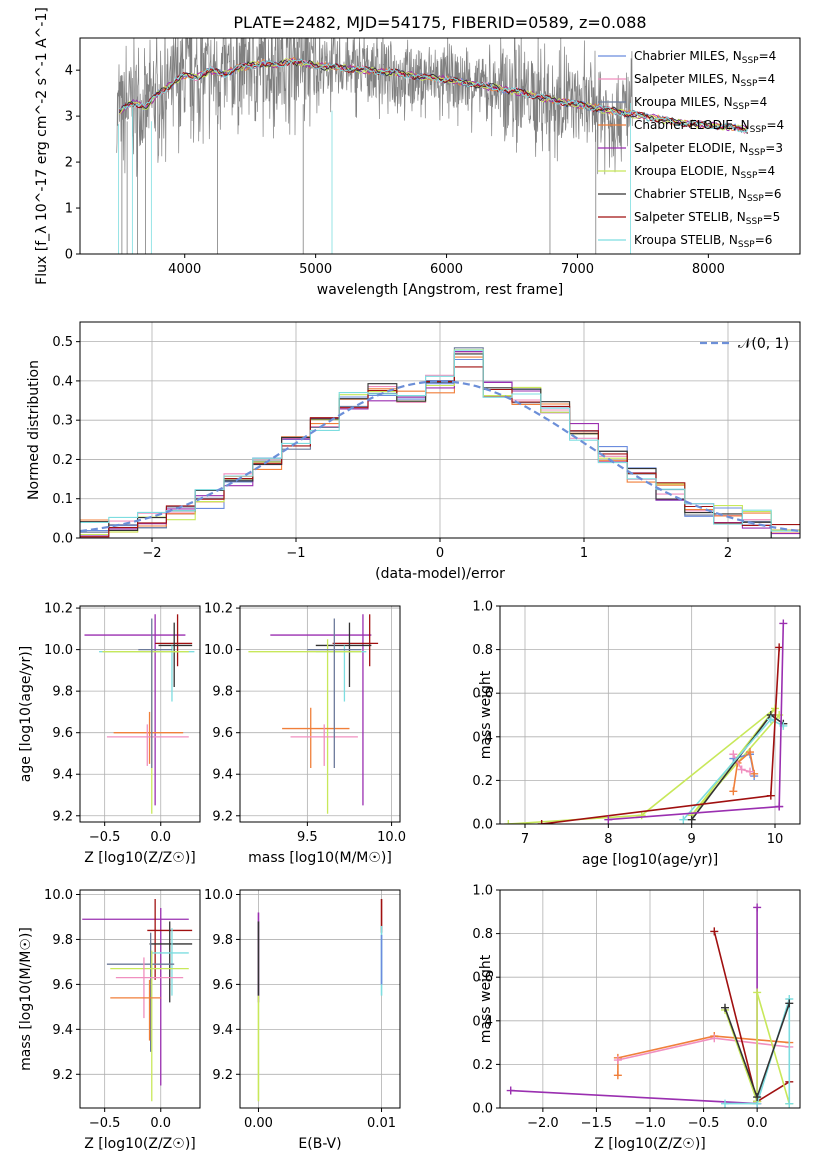 Image resolution: width=819 pixels, height=1170 pixels. I want to click on age-z-frame, so click(140, 714).